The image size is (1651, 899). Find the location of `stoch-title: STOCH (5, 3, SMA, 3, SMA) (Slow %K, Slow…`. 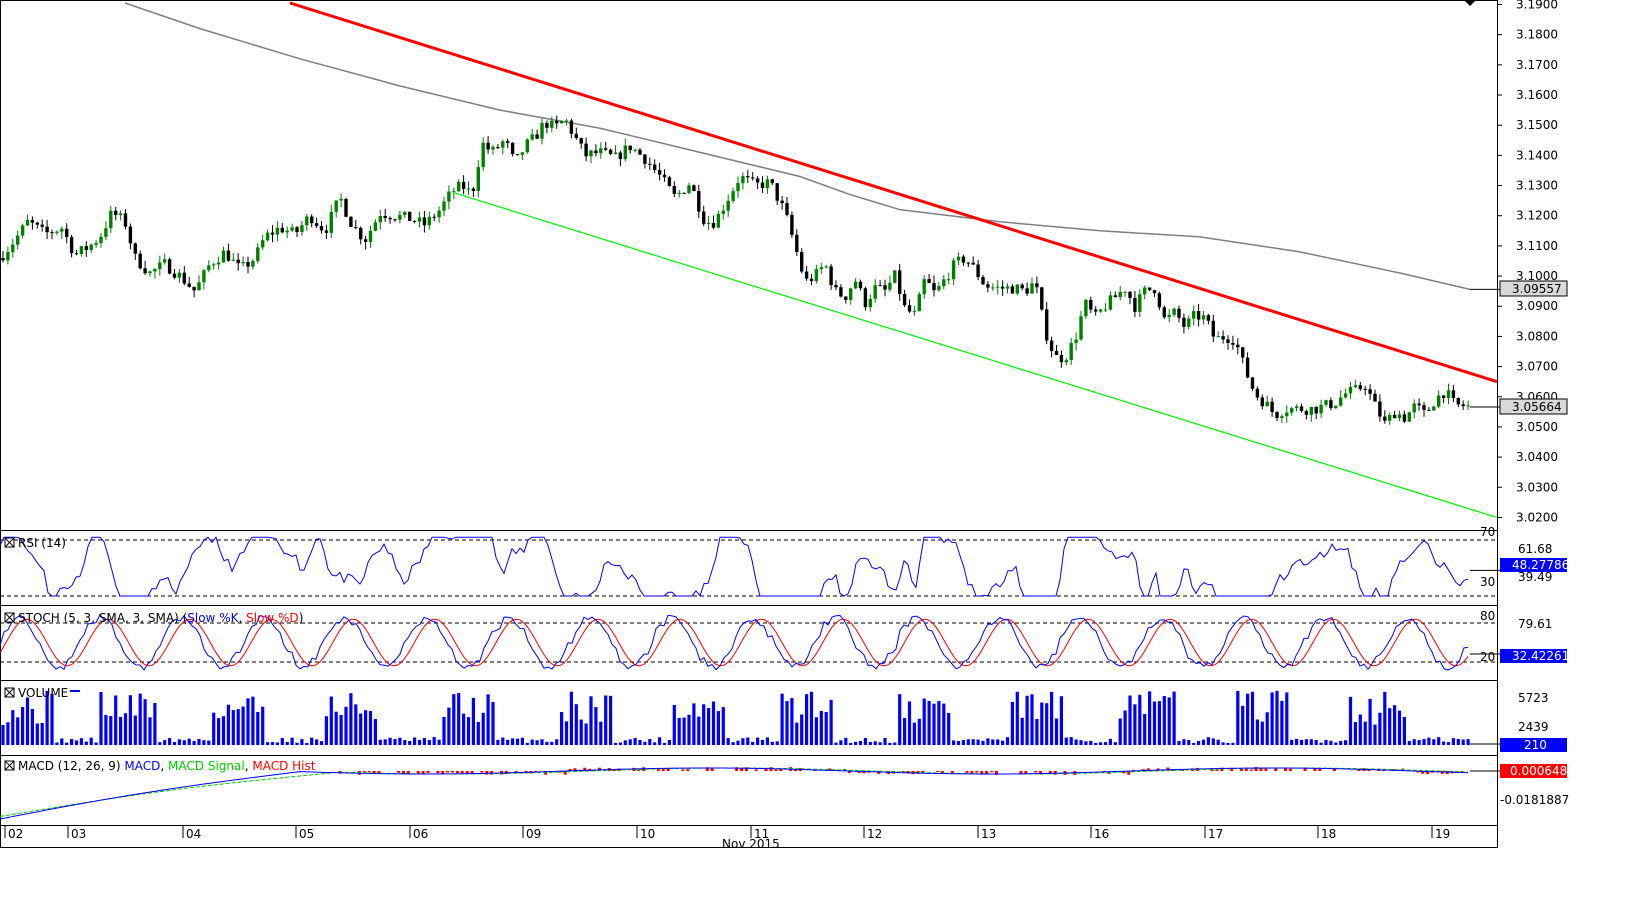

stoch-title: STOCH (5, 3, SMA, 3, SMA) (Slow %K, Slow… is located at coordinates (160, 618).